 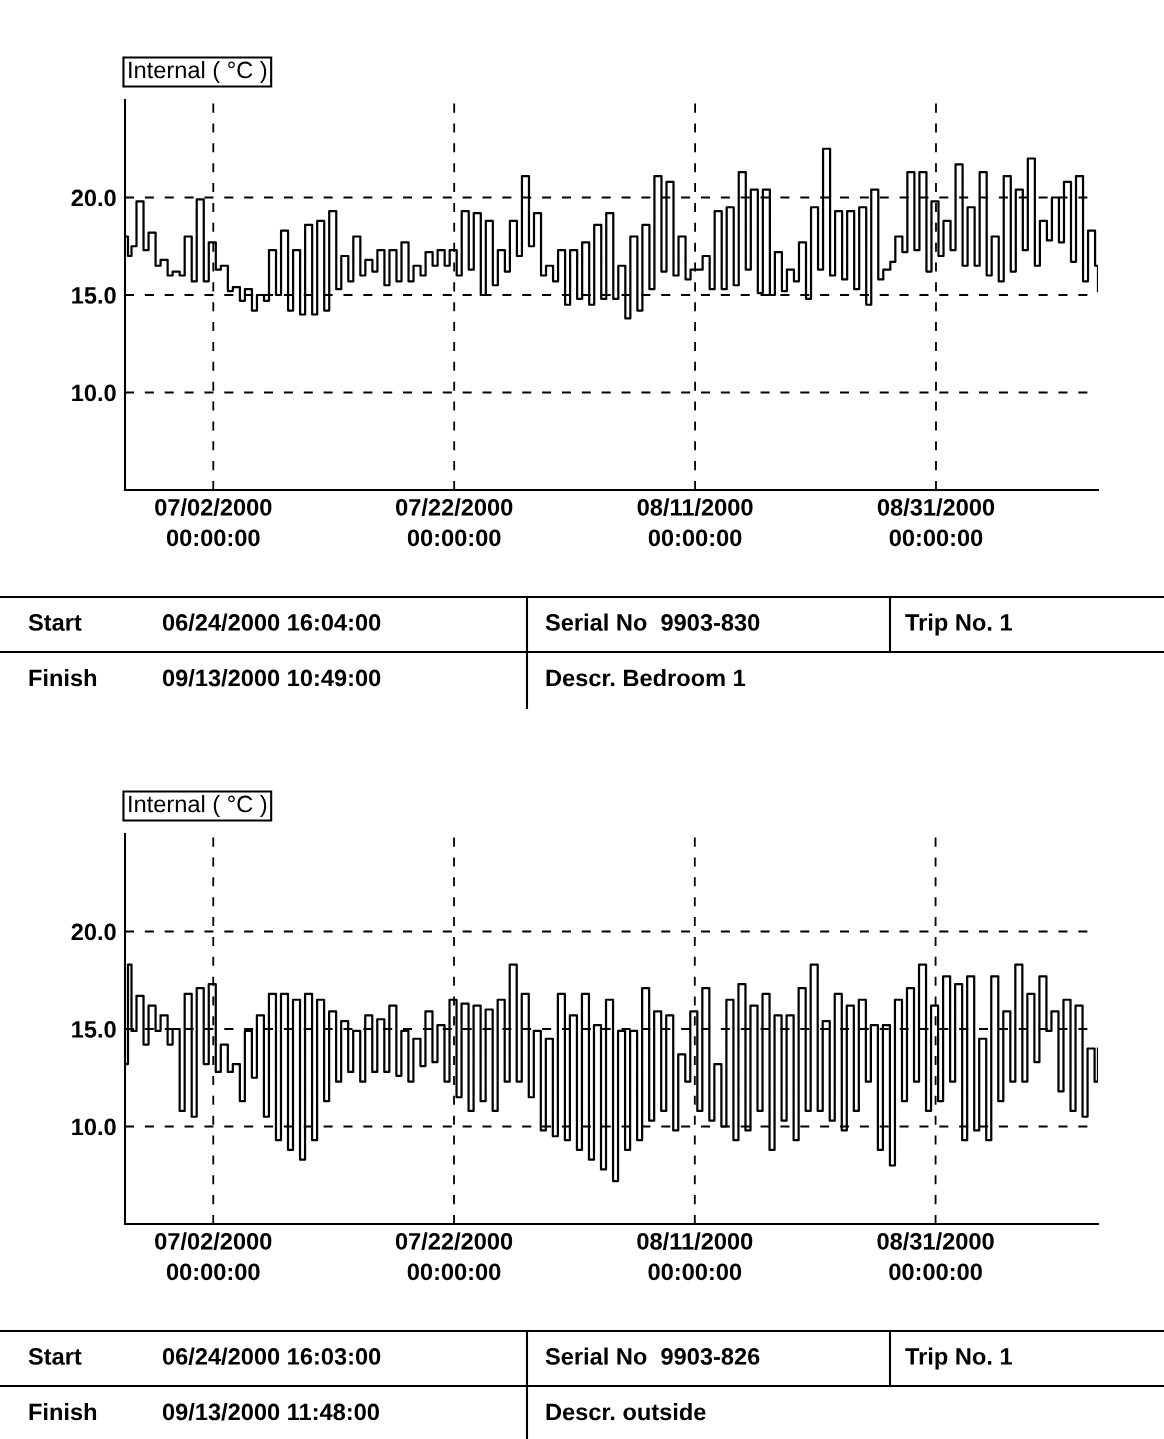 I want to click on text: Serial No 9903-830, so click(x=652, y=622).